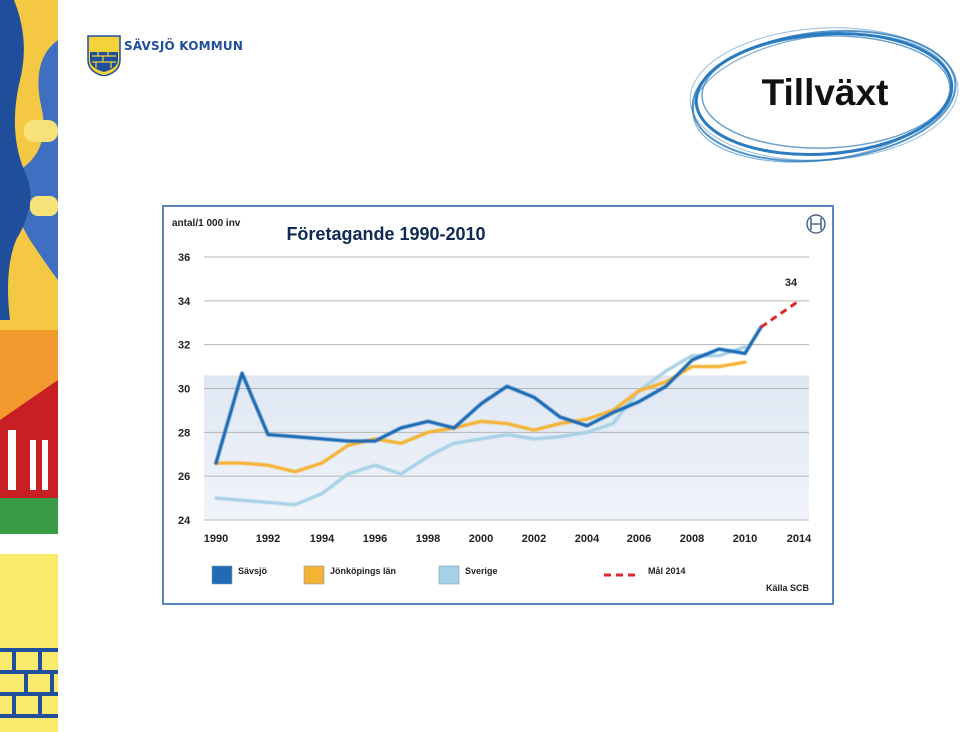  I want to click on y-tick-labels: 24 26 28 30 32 34 36, so click(184, 389).